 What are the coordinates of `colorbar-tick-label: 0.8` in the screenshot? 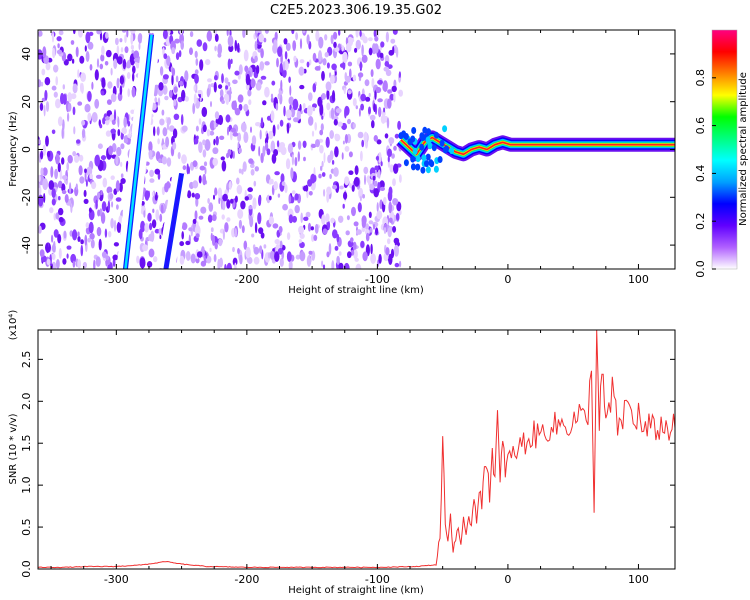 It's located at (700, 78).